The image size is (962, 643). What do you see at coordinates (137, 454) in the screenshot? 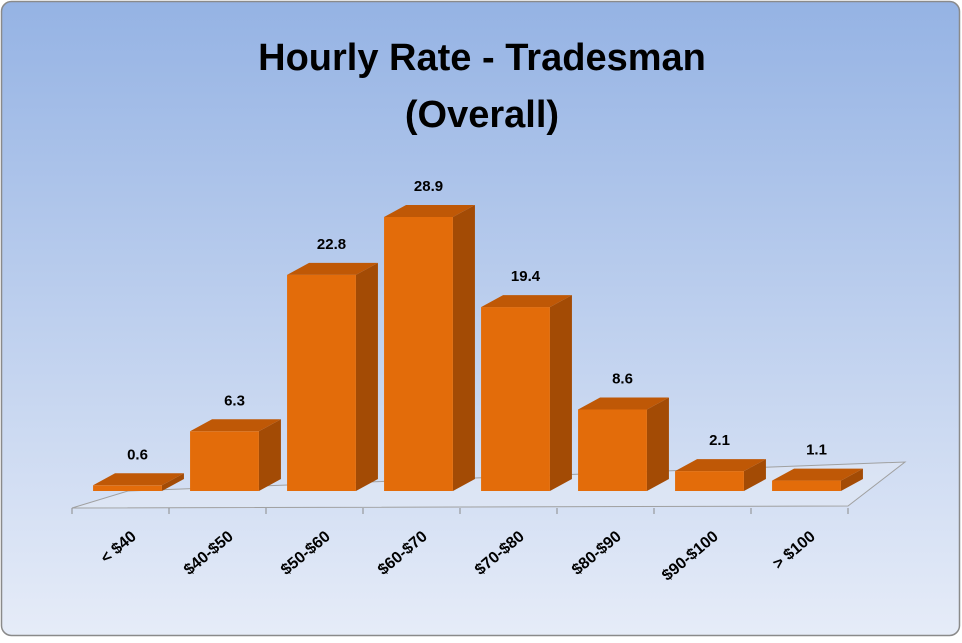
I see `data-label: 0.6` at bounding box center [137, 454].